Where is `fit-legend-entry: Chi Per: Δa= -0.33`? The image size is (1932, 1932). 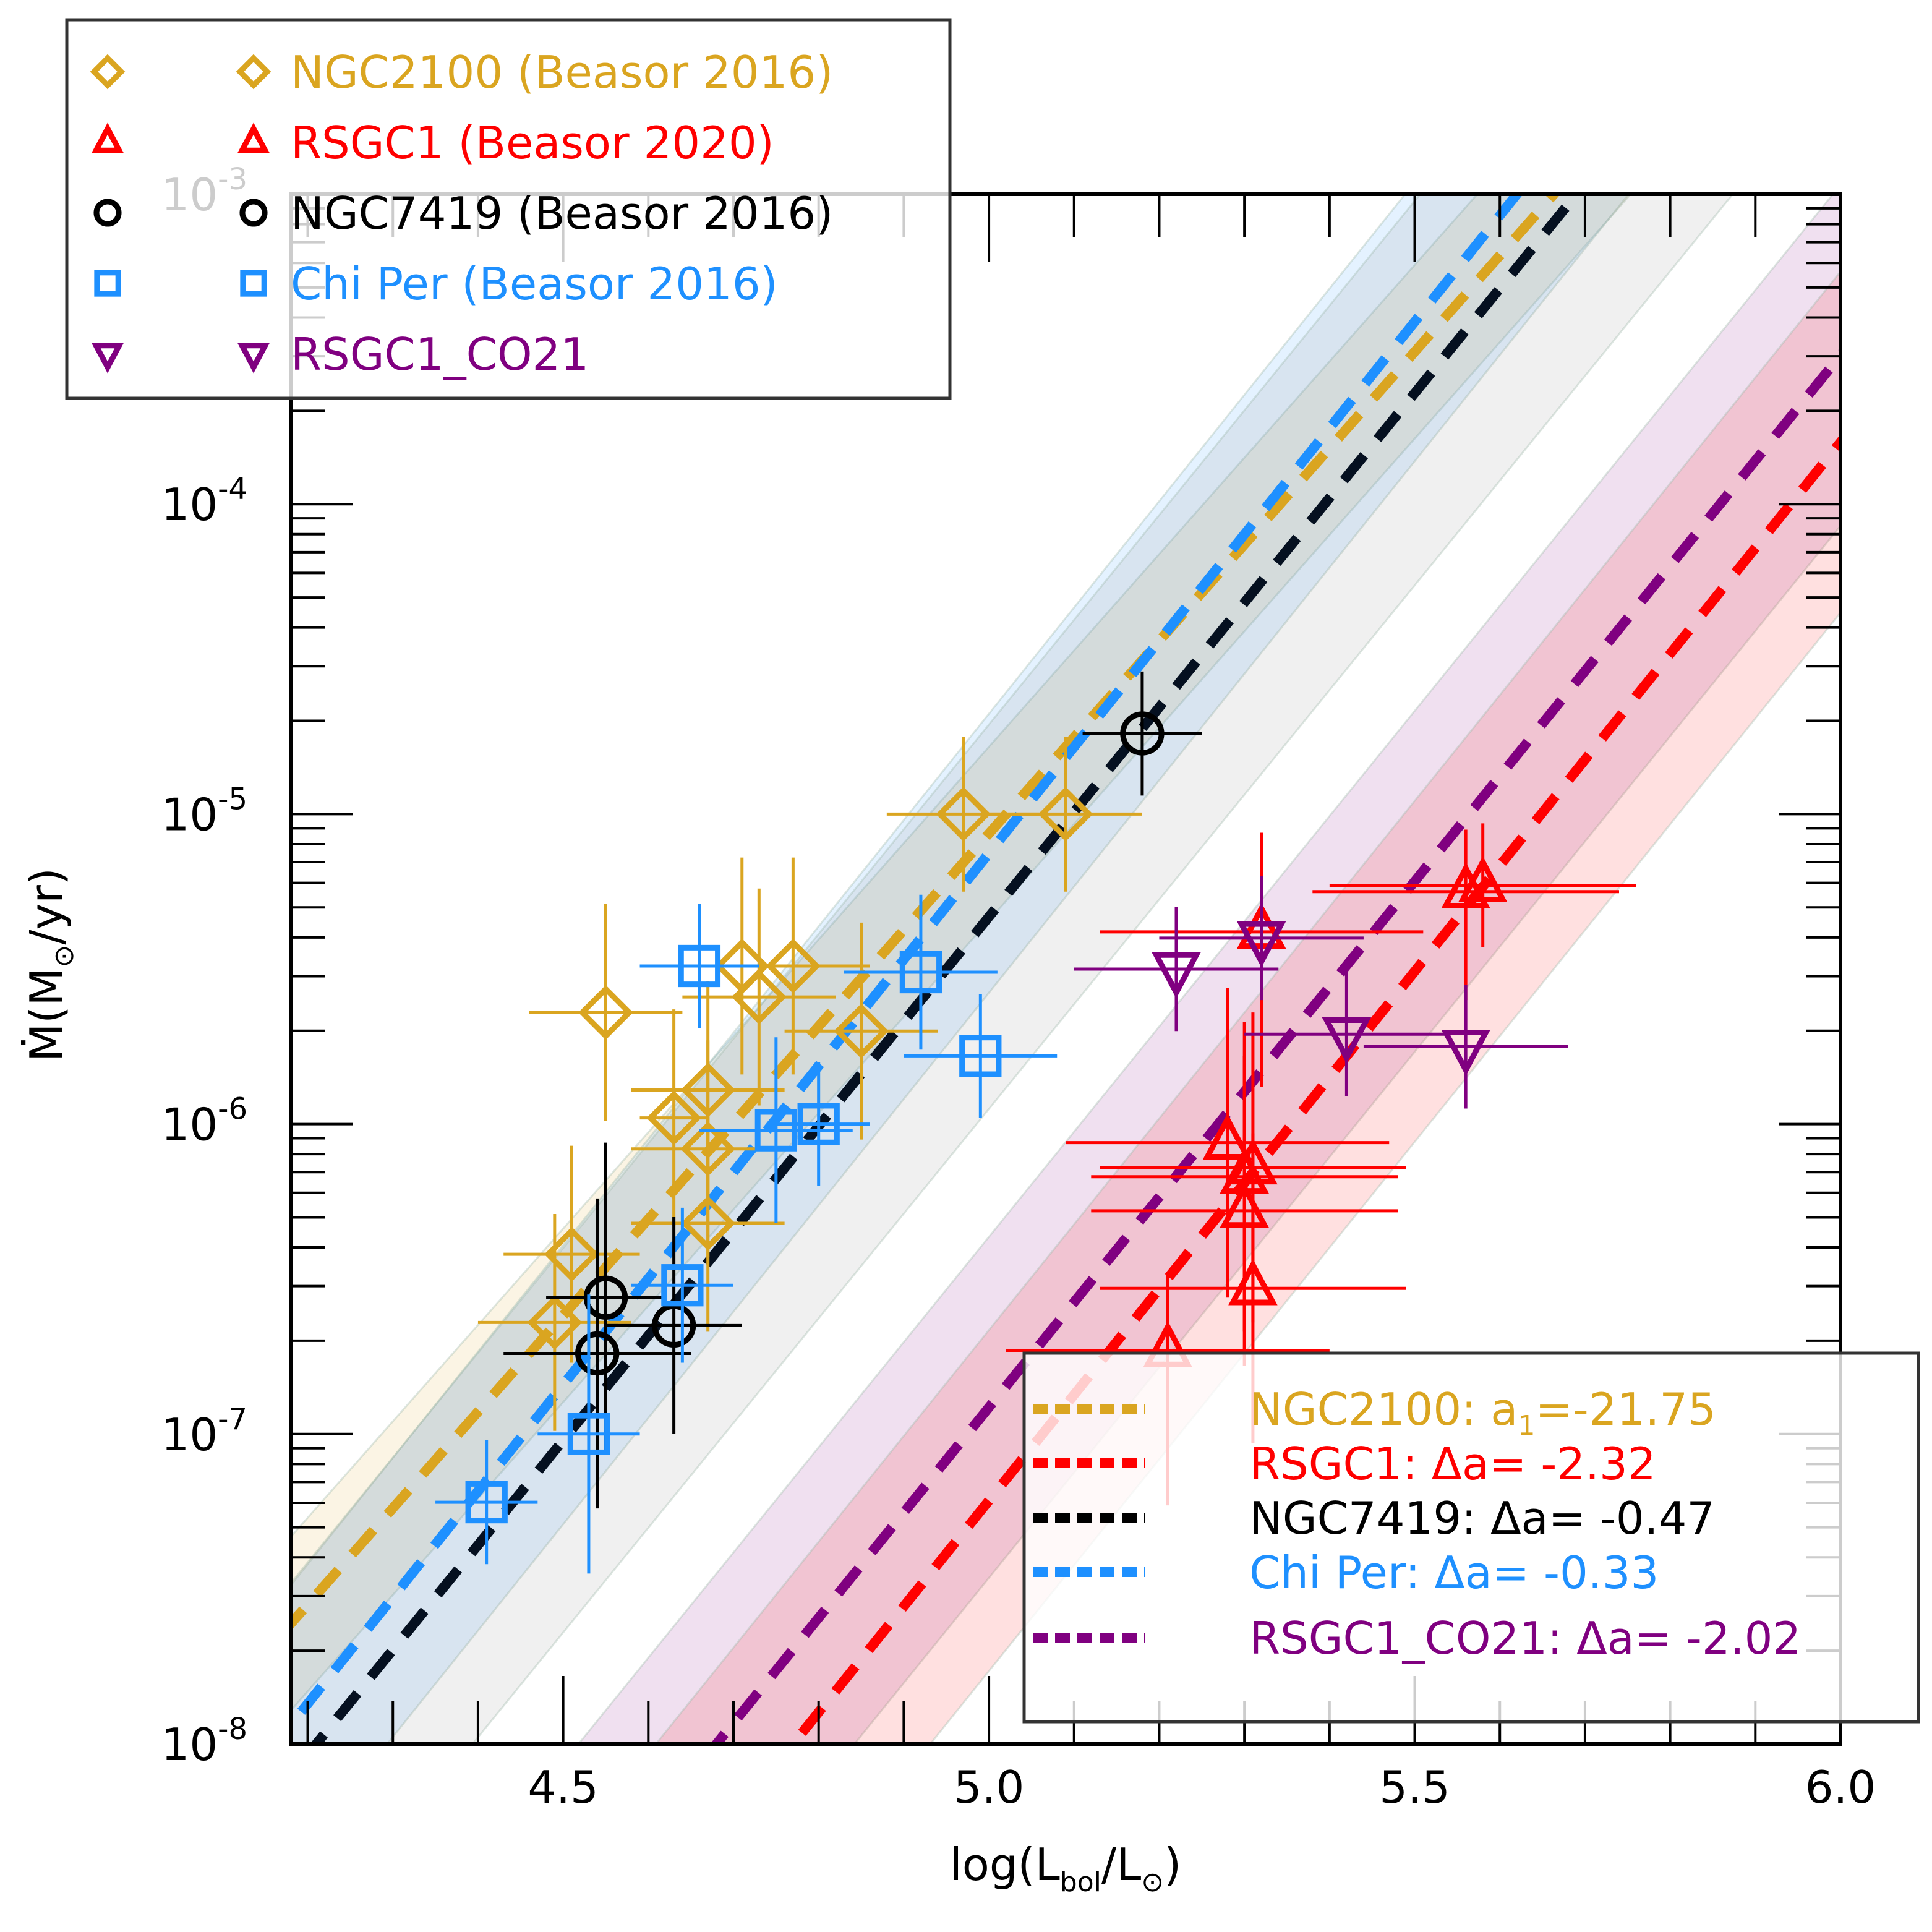 fit-legend-entry: Chi Per: Δa= -0.33 is located at coordinates (1346, 1573).